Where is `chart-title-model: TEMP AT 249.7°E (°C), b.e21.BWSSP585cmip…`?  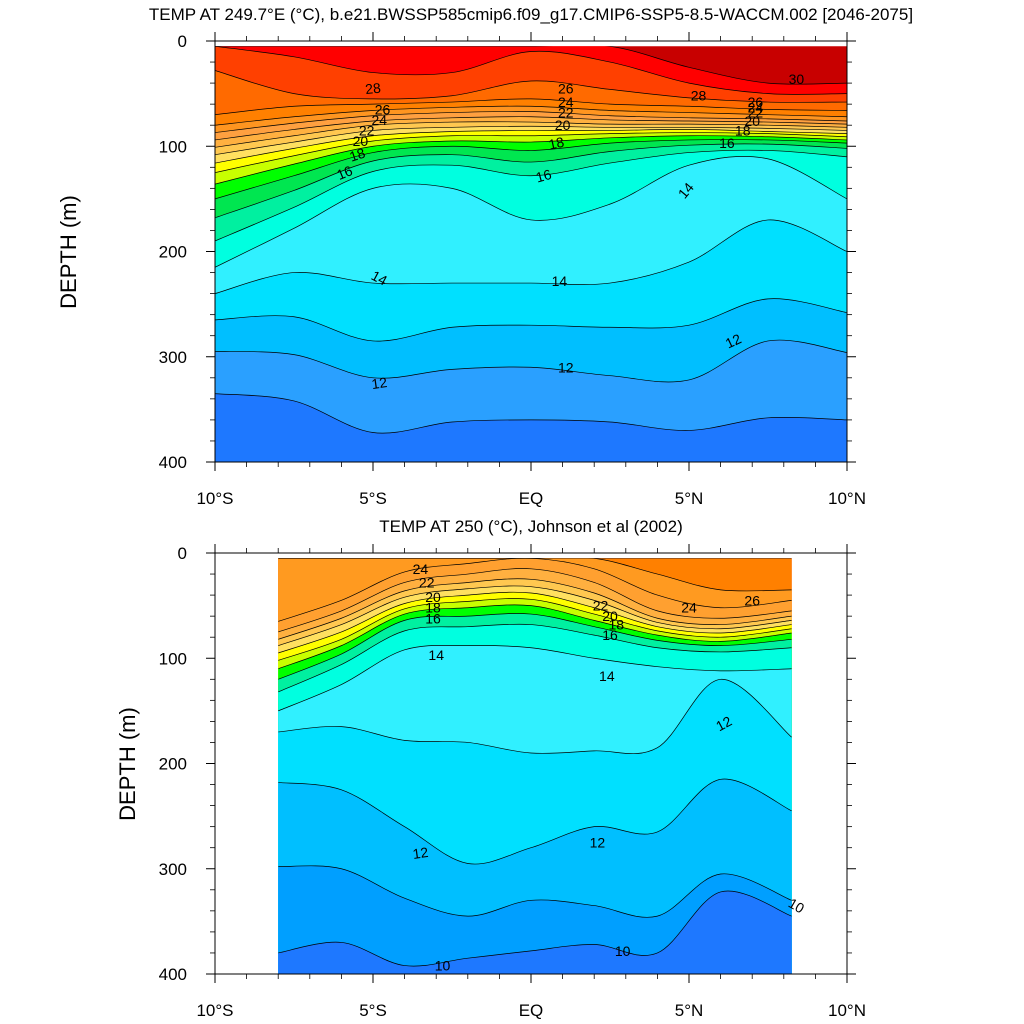 chart-title-model: TEMP AT 249.7°E (°C), b.e21.BWSSP585cmip… is located at coordinates (531, 14).